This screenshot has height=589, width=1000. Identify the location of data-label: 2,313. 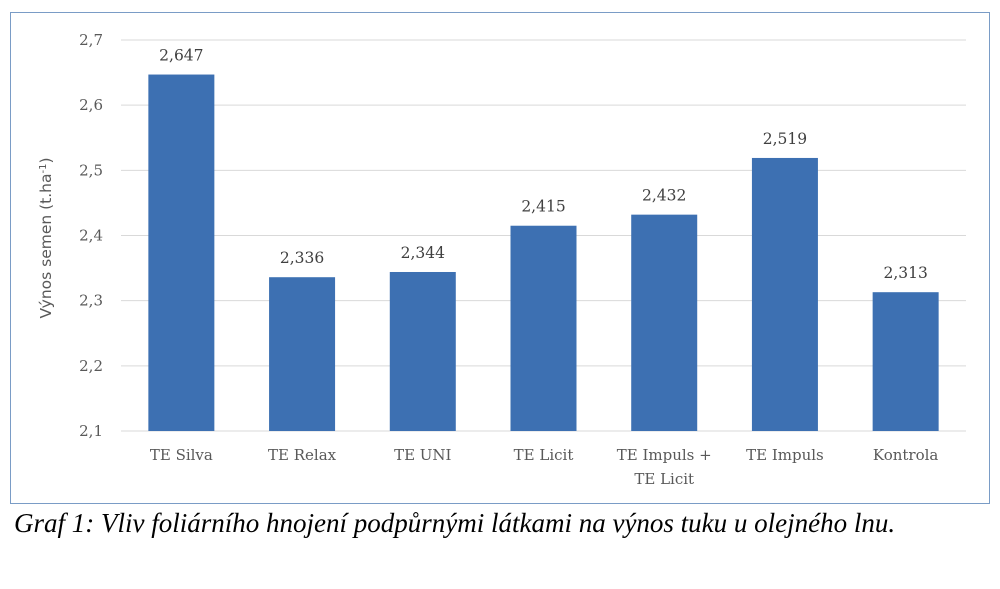
(905, 273).